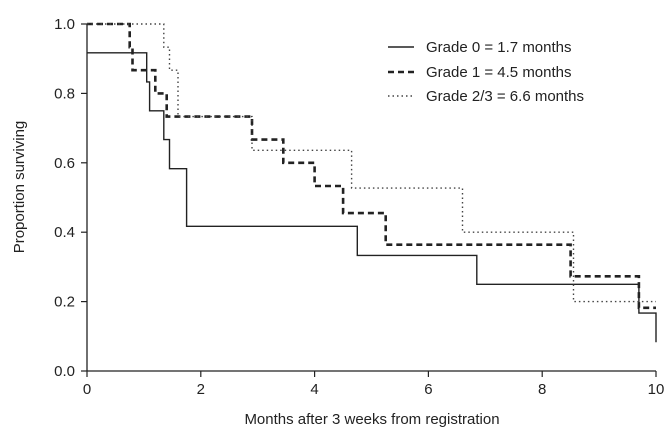 The image size is (668, 433). I want to click on legend-label: Grade 2/3 = 6.6 months, so click(505, 96).